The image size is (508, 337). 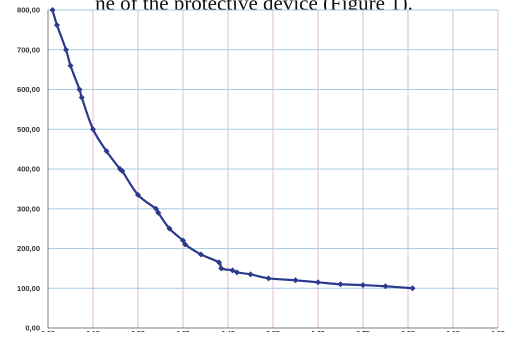 I want to click on y-tick-label: 300,00, so click(x=28, y=208).